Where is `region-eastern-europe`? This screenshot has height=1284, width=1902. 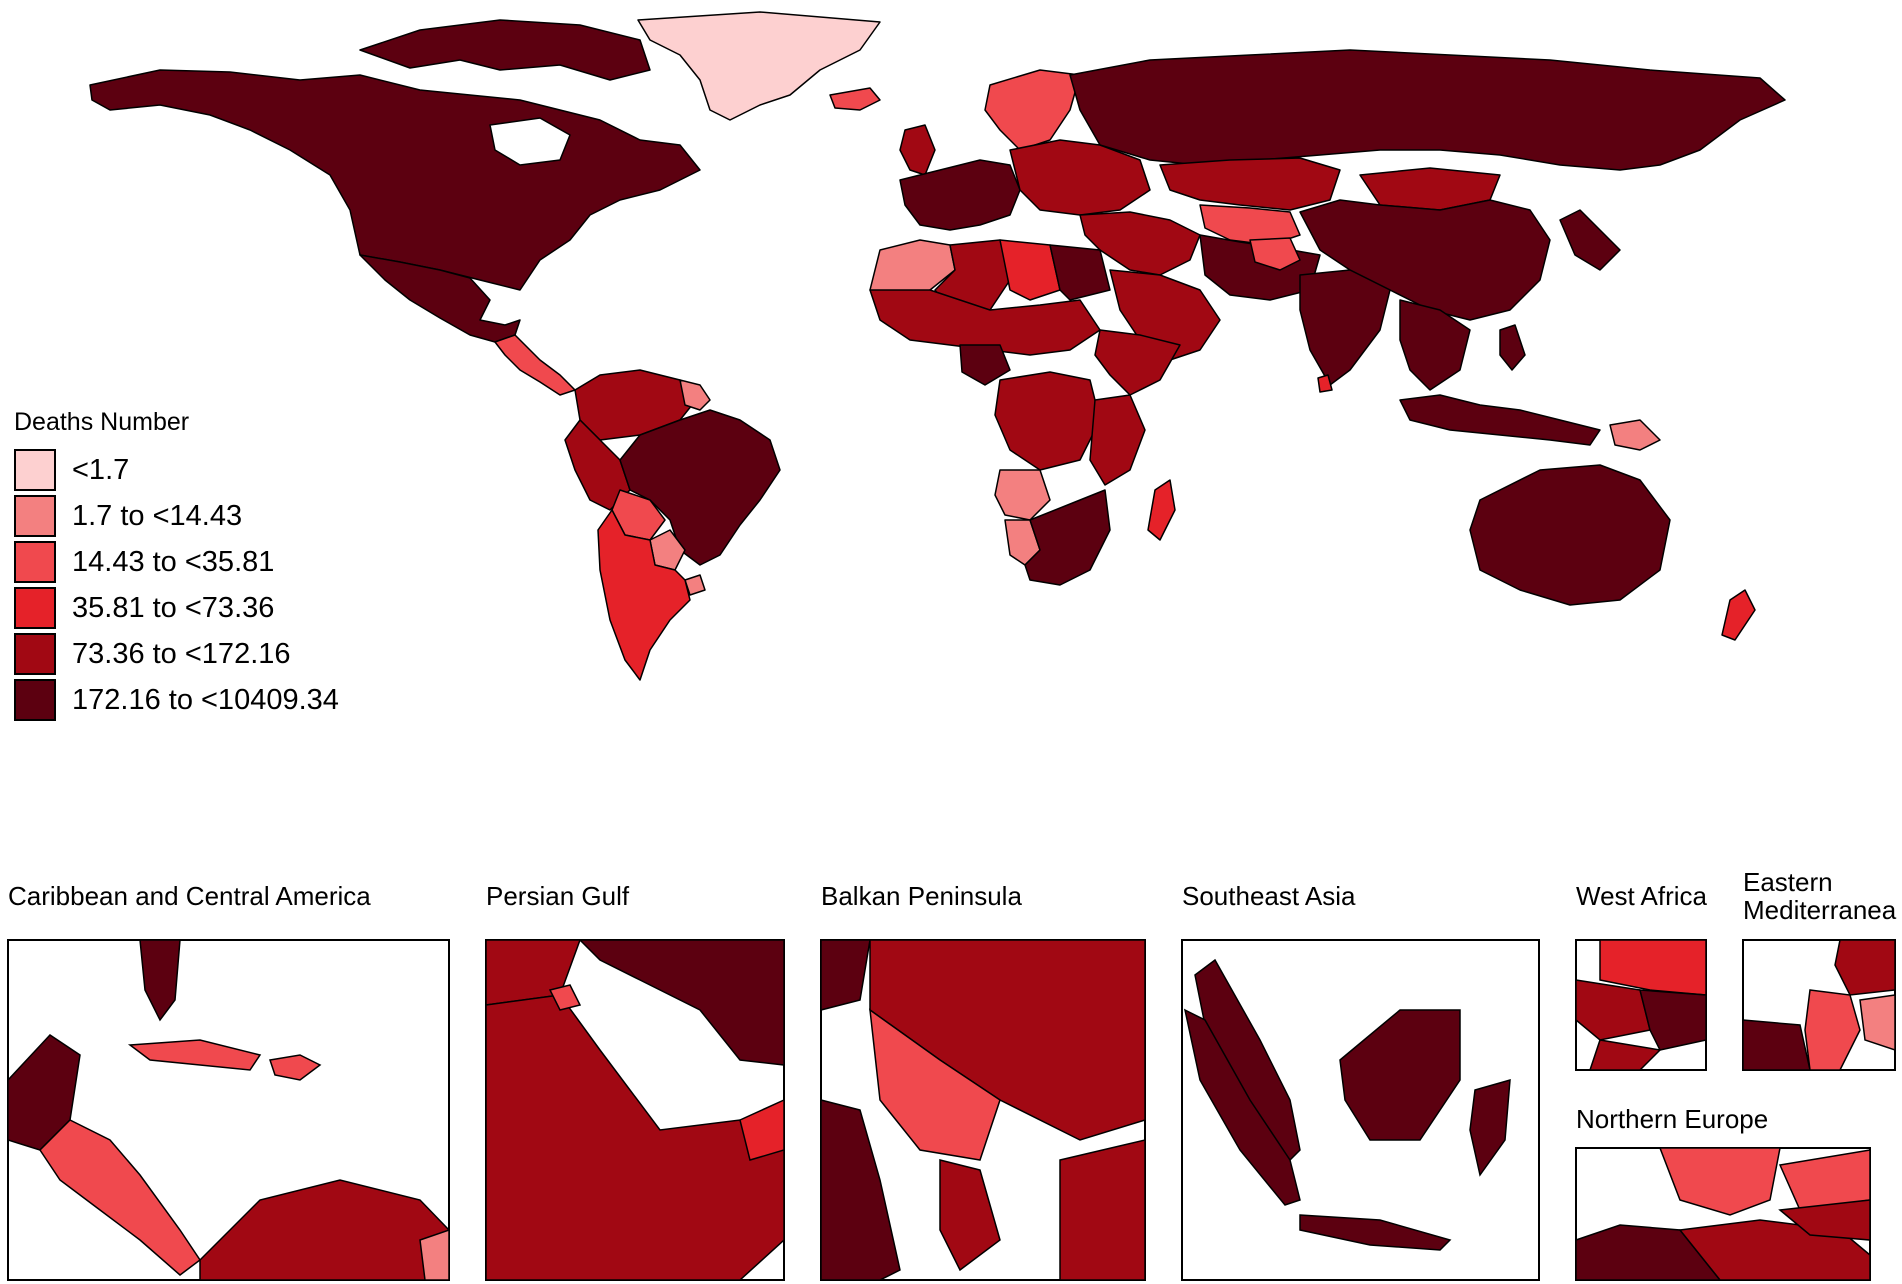
region-eastern-europe is located at coordinates (1080, 177).